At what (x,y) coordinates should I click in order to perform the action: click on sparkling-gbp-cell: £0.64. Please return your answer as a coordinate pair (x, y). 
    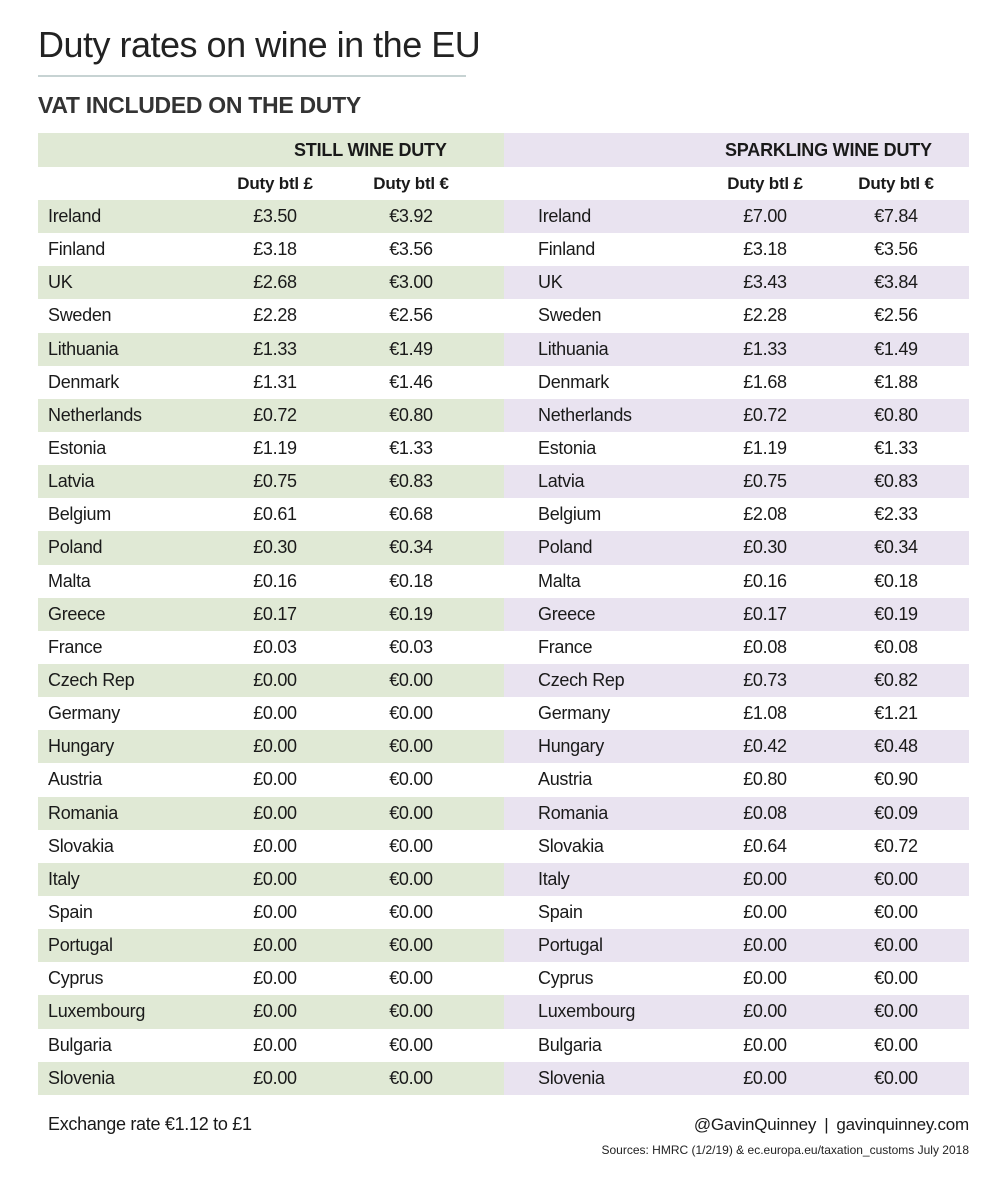
    Looking at the image, I should click on (765, 845).